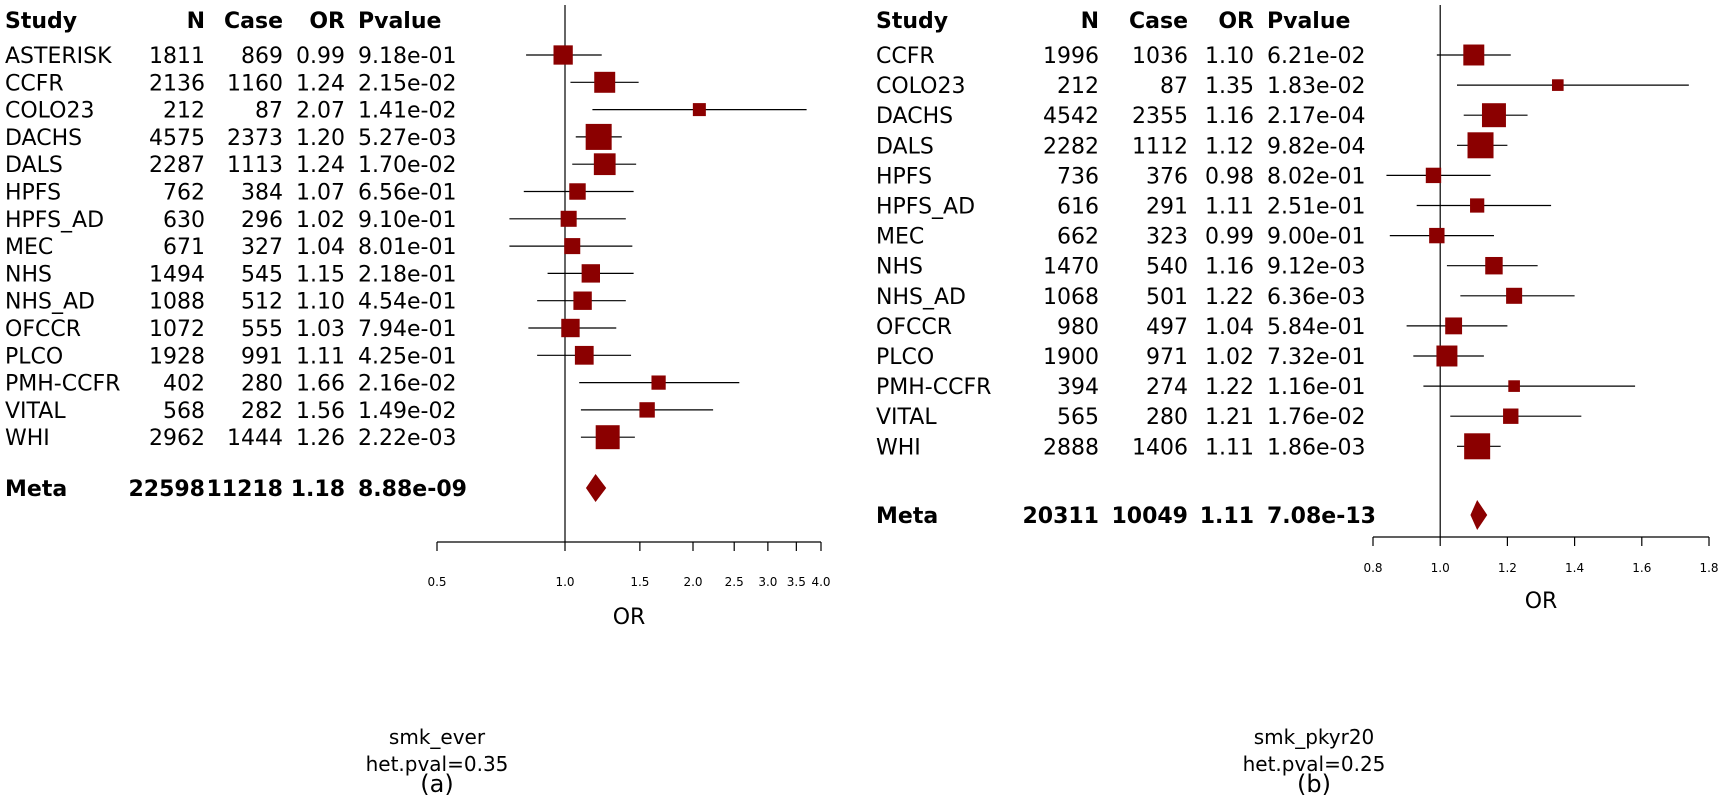 The height and width of the screenshot is (805, 1725). What do you see at coordinates (1316, 207) in the screenshot?
I see `study-pvalue: 2.51e-01` at bounding box center [1316, 207].